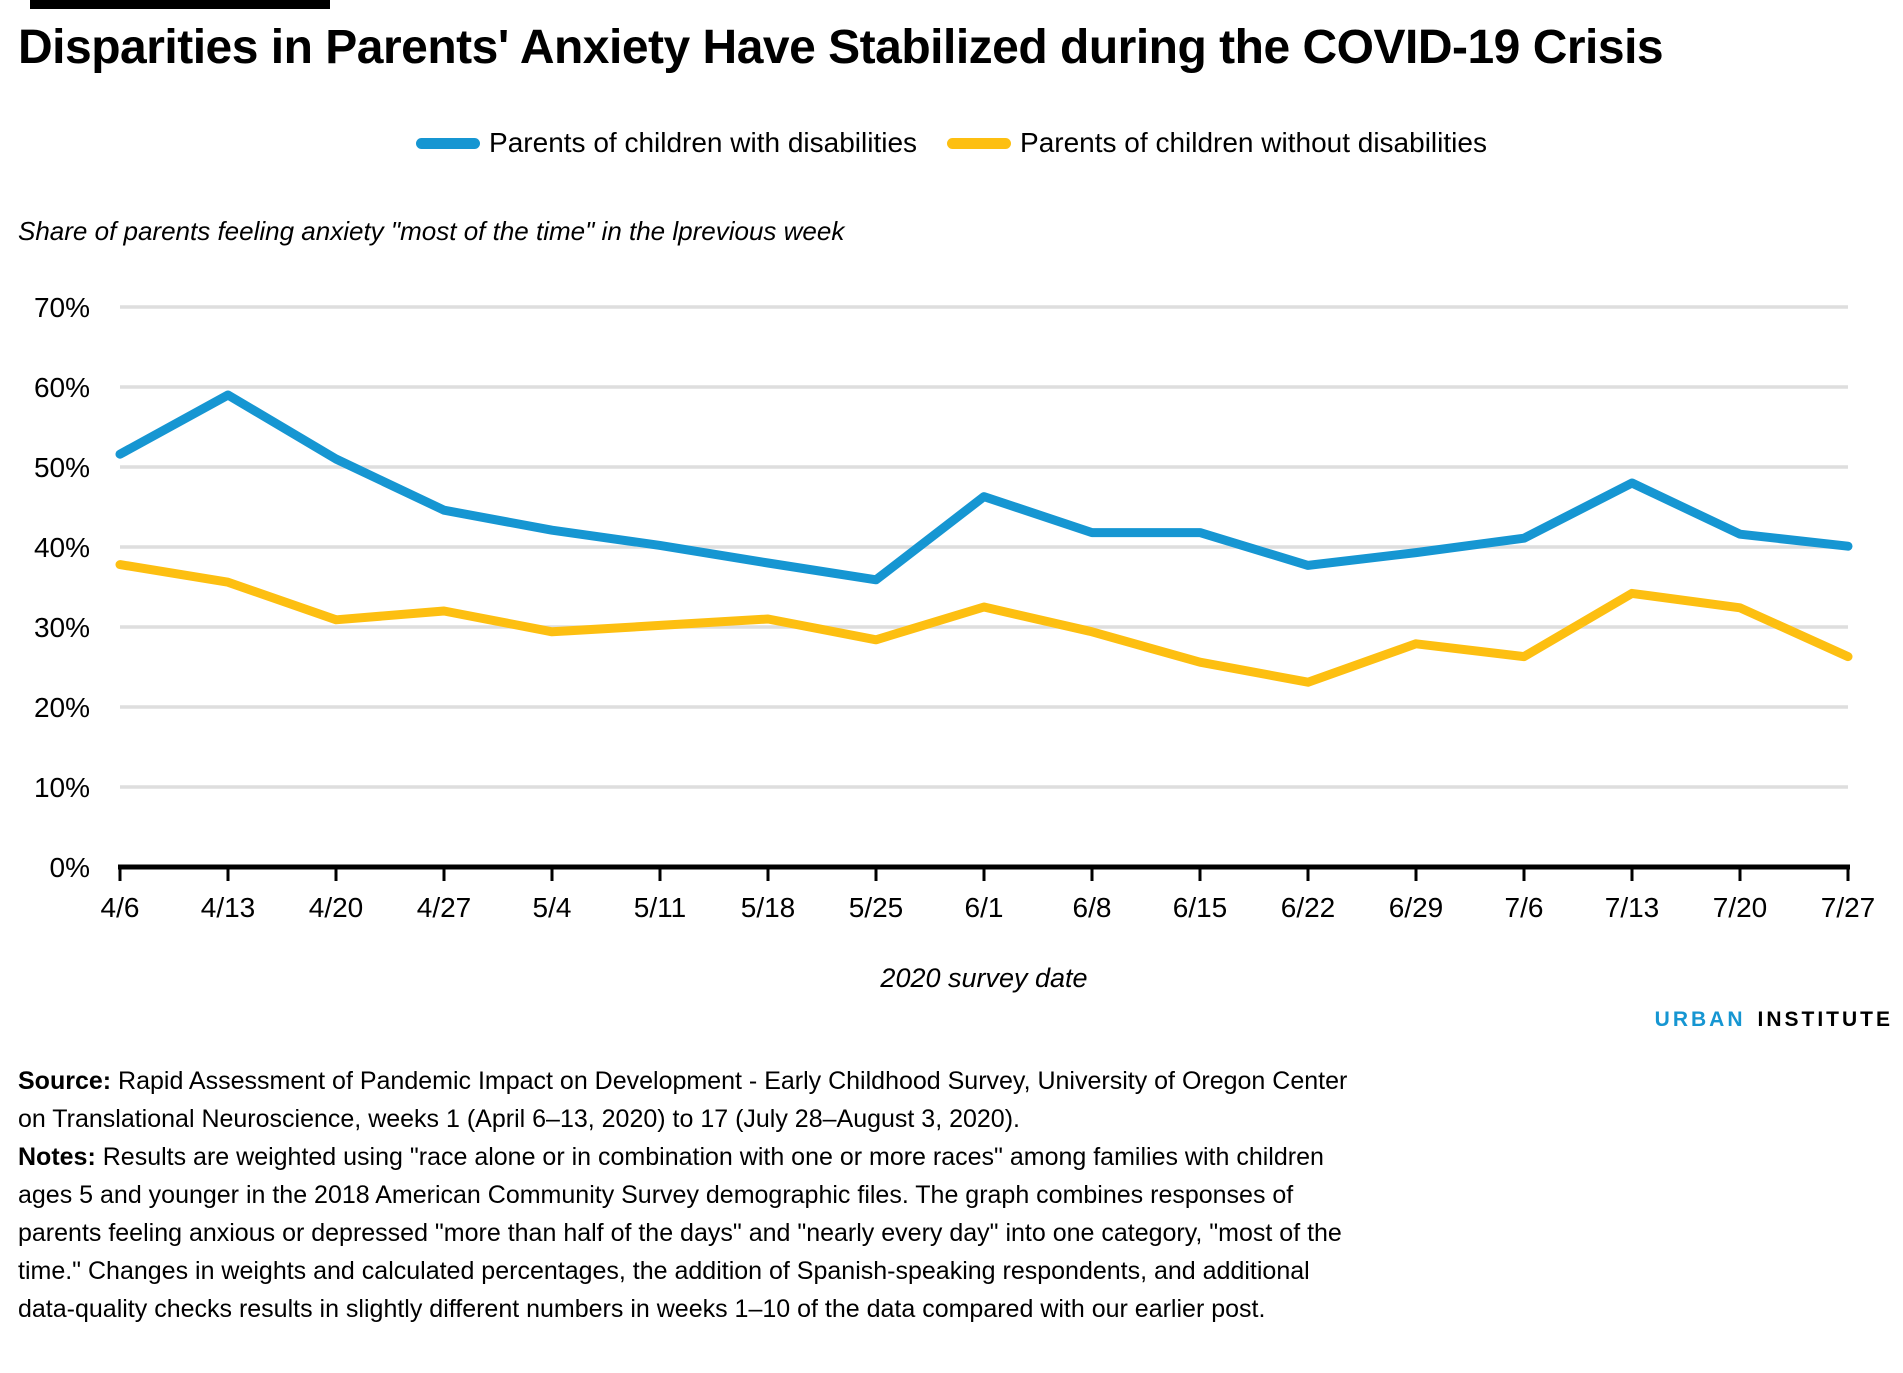 This screenshot has height=1373, width=1903. What do you see at coordinates (70, 867) in the screenshot?
I see `y-tick-label: 0%` at bounding box center [70, 867].